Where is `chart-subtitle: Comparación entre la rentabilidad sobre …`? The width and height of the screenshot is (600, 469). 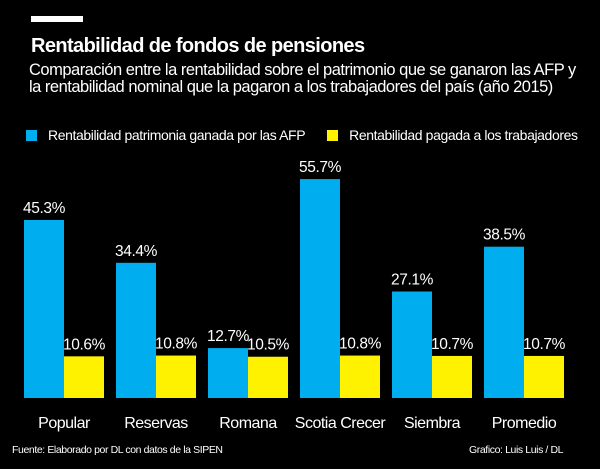 chart-subtitle: Comparación entre la rentabilidad sobre … is located at coordinates (302, 78).